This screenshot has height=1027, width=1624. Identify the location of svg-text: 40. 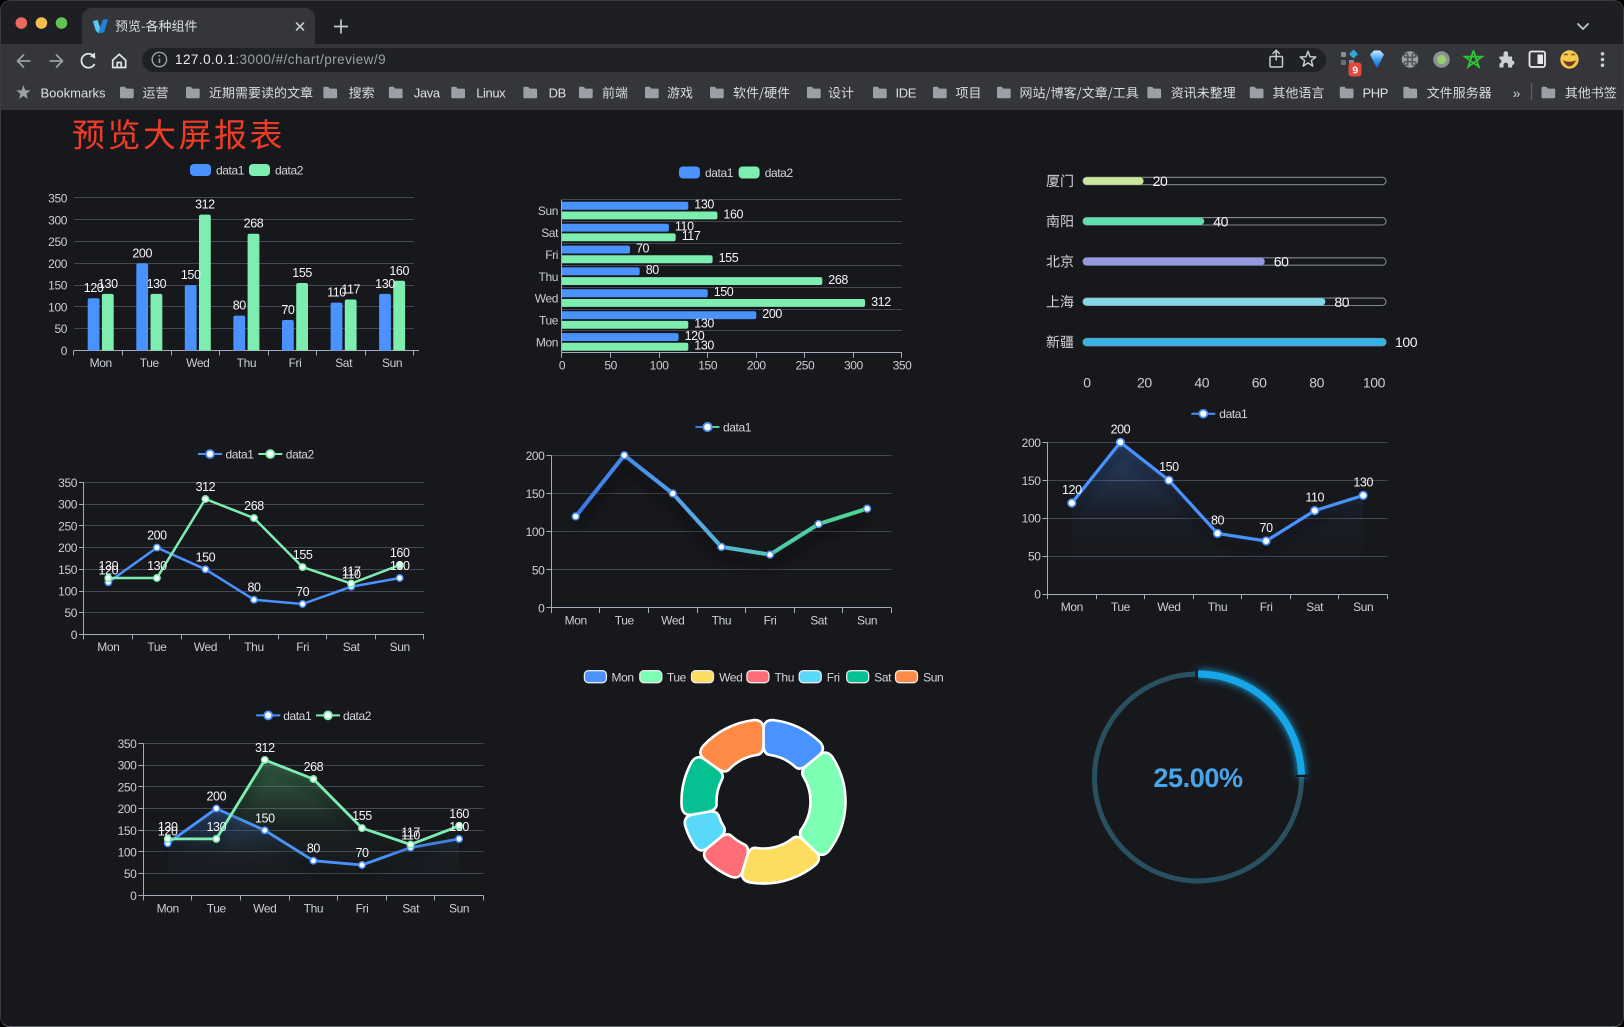
(1220, 221).